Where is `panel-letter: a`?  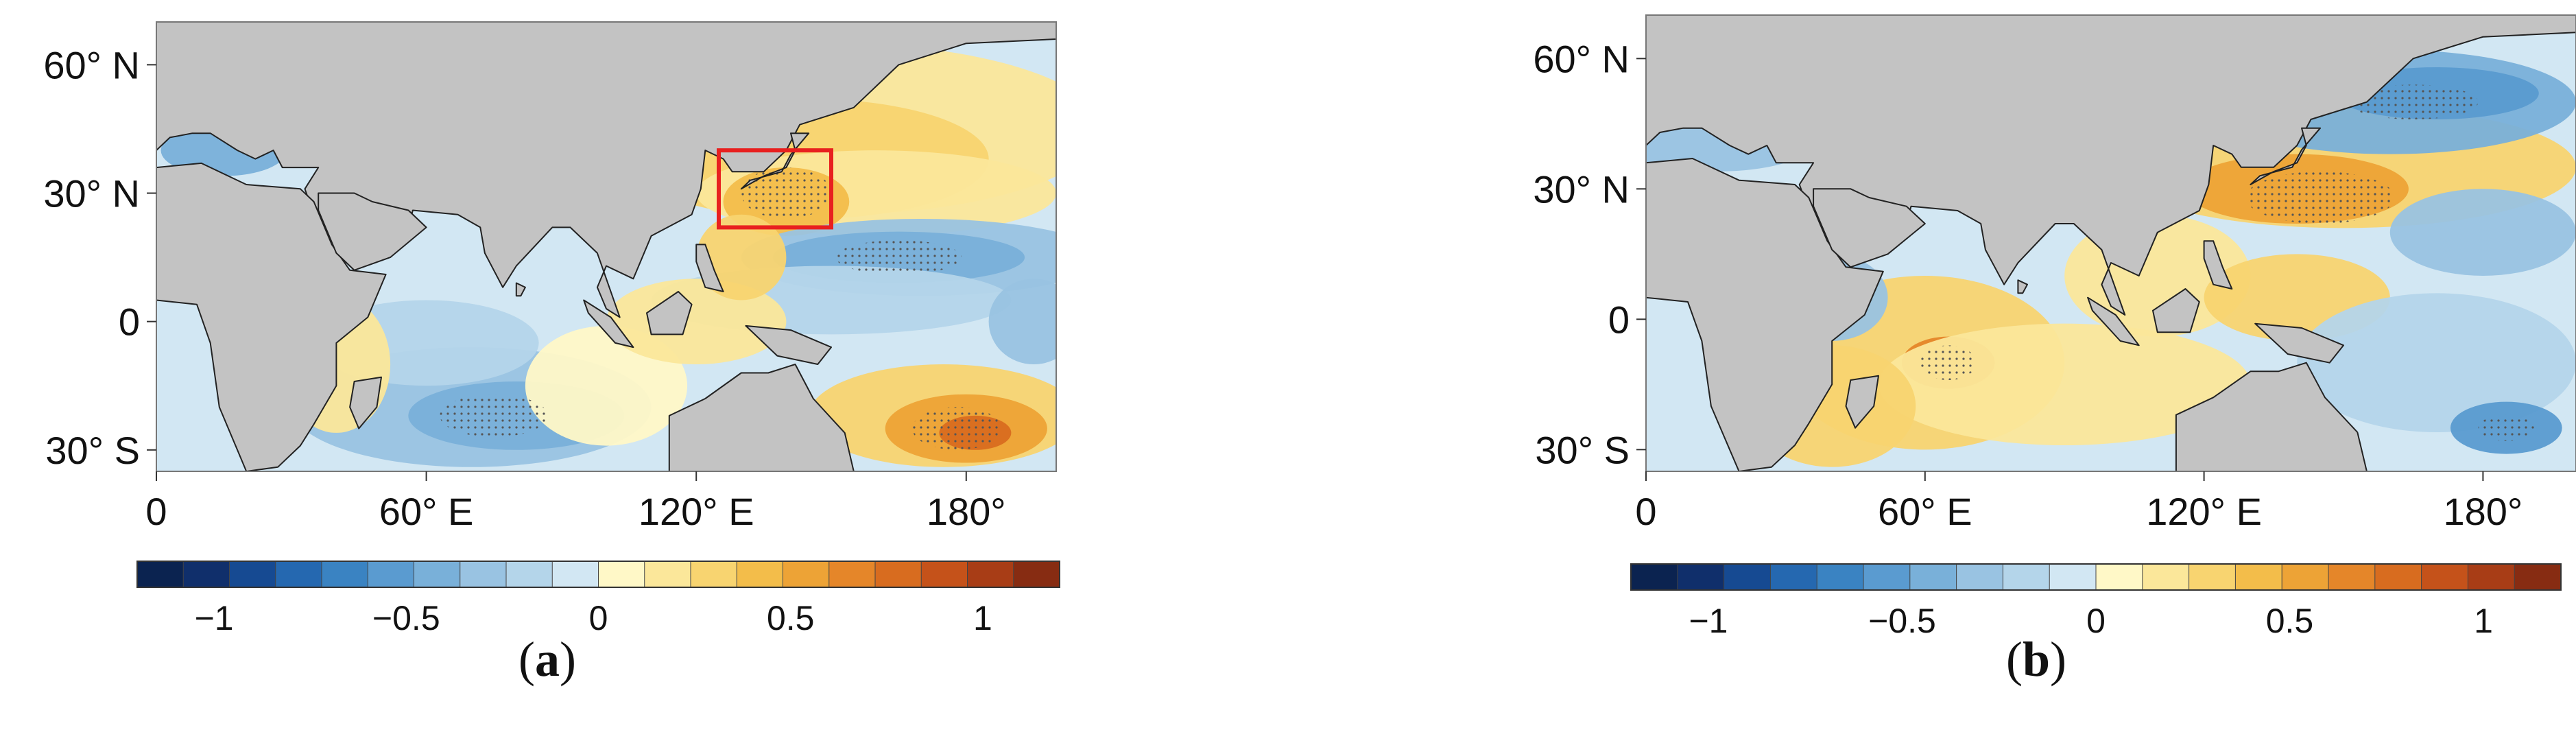 panel-letter: a is located at coordinates (547, 659).